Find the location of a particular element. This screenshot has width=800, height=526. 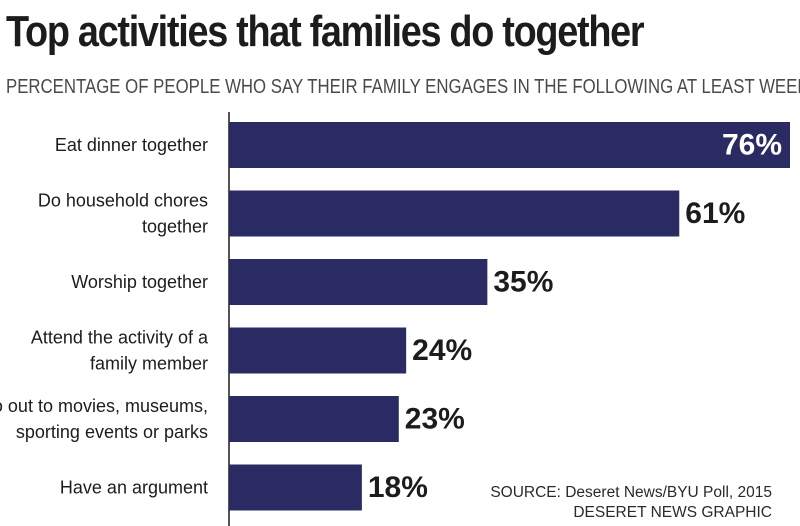

value-label: 18% is located at coordinates (398, 487).